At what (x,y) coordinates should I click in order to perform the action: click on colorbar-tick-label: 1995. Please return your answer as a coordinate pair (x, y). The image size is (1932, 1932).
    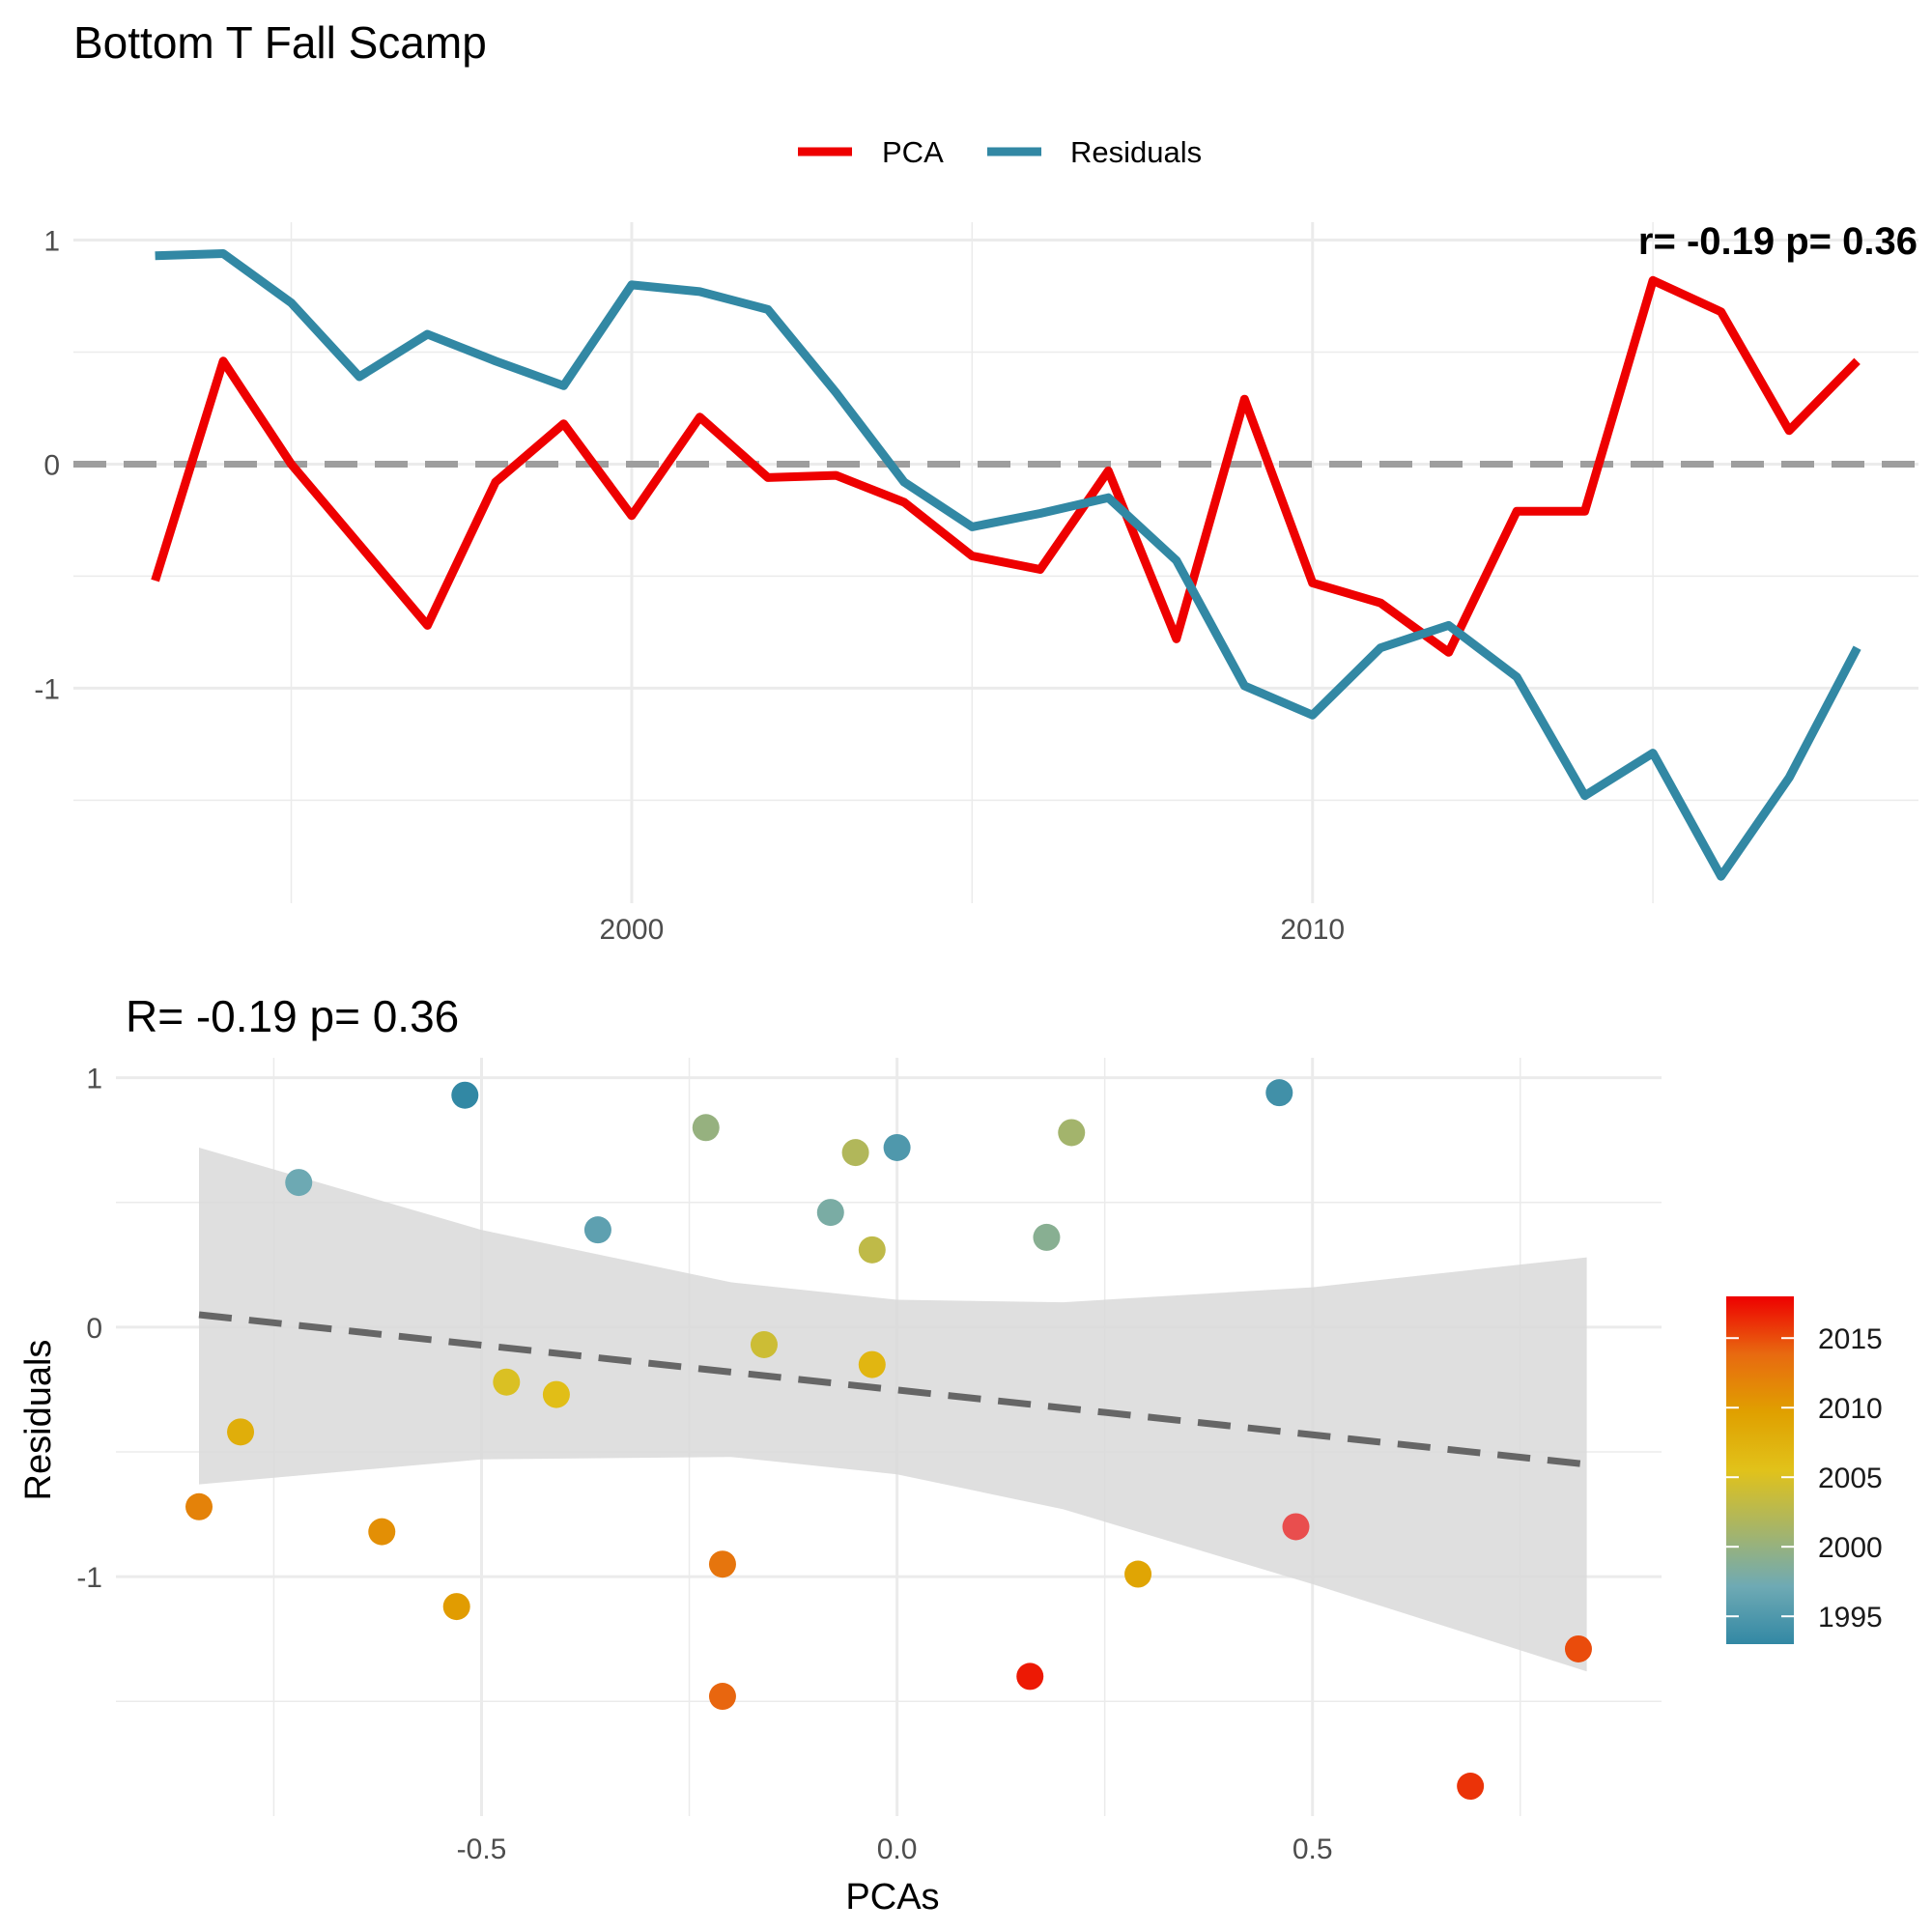
    Looking at the image, I should click on (1850, 1618).